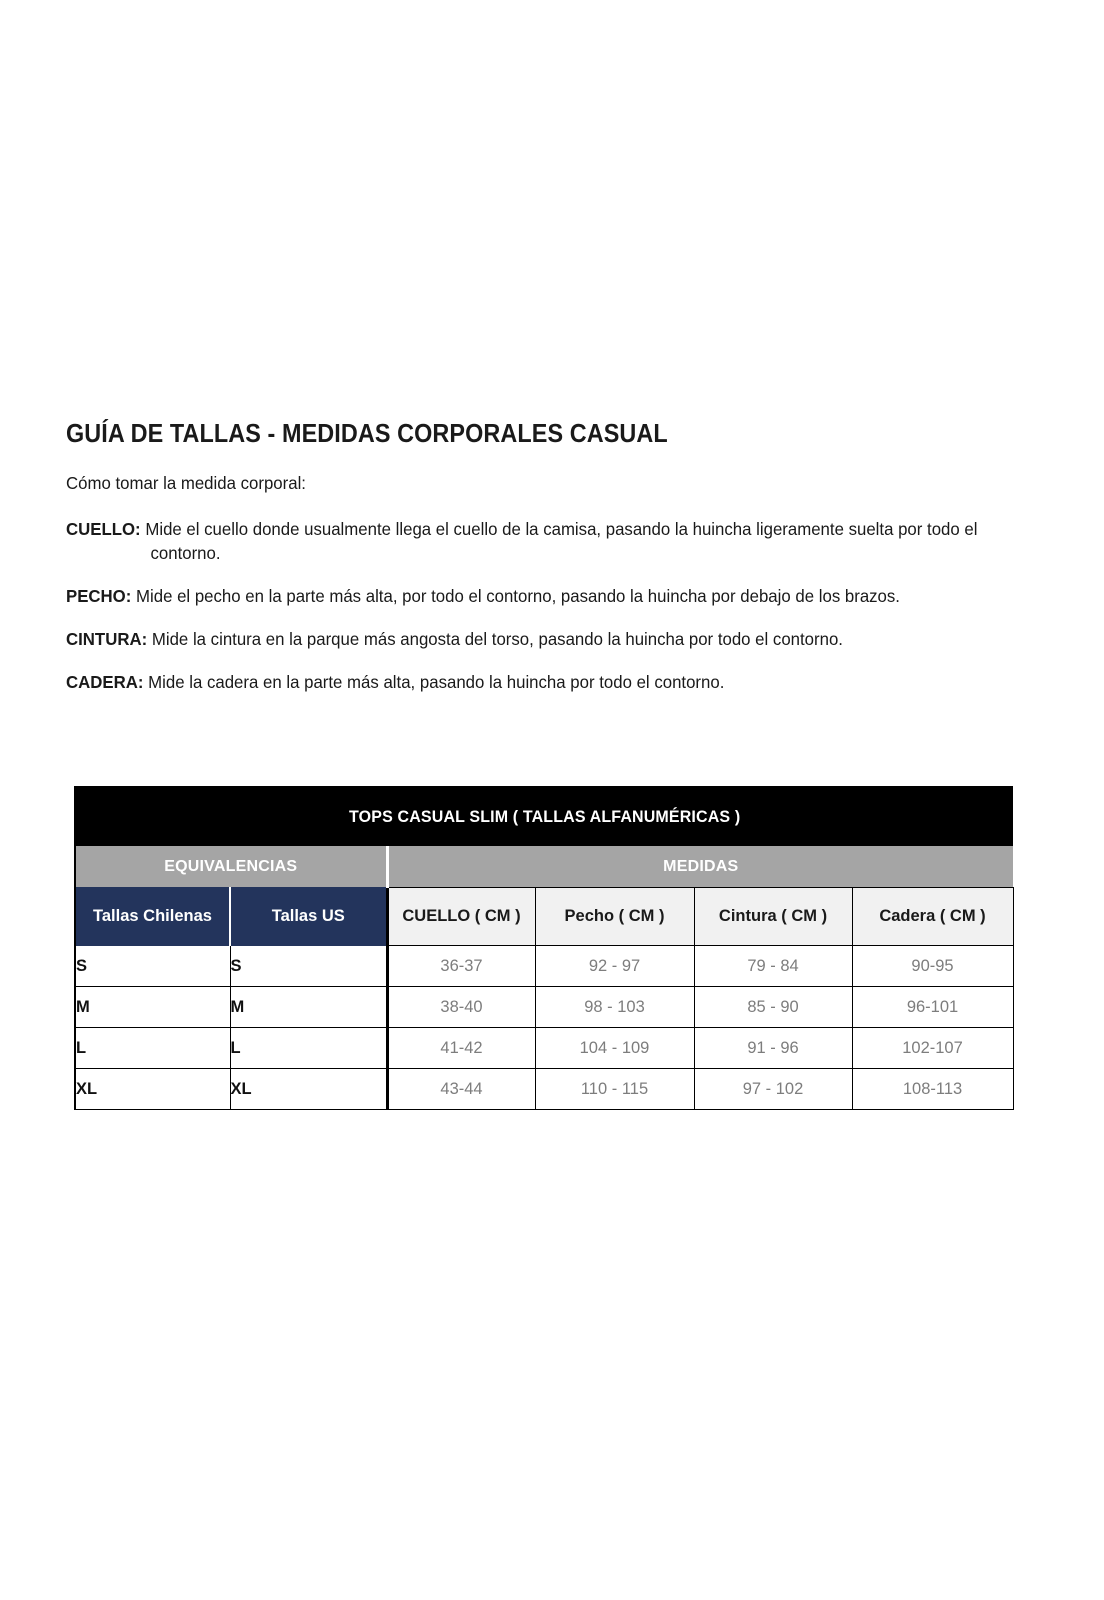 This screenshot has width=1104, height=1600. What do you see at coordinates (460, 1007) in the screenshot?
I see `cell-cuello: 38-40` at bounding box center [460, 1007].